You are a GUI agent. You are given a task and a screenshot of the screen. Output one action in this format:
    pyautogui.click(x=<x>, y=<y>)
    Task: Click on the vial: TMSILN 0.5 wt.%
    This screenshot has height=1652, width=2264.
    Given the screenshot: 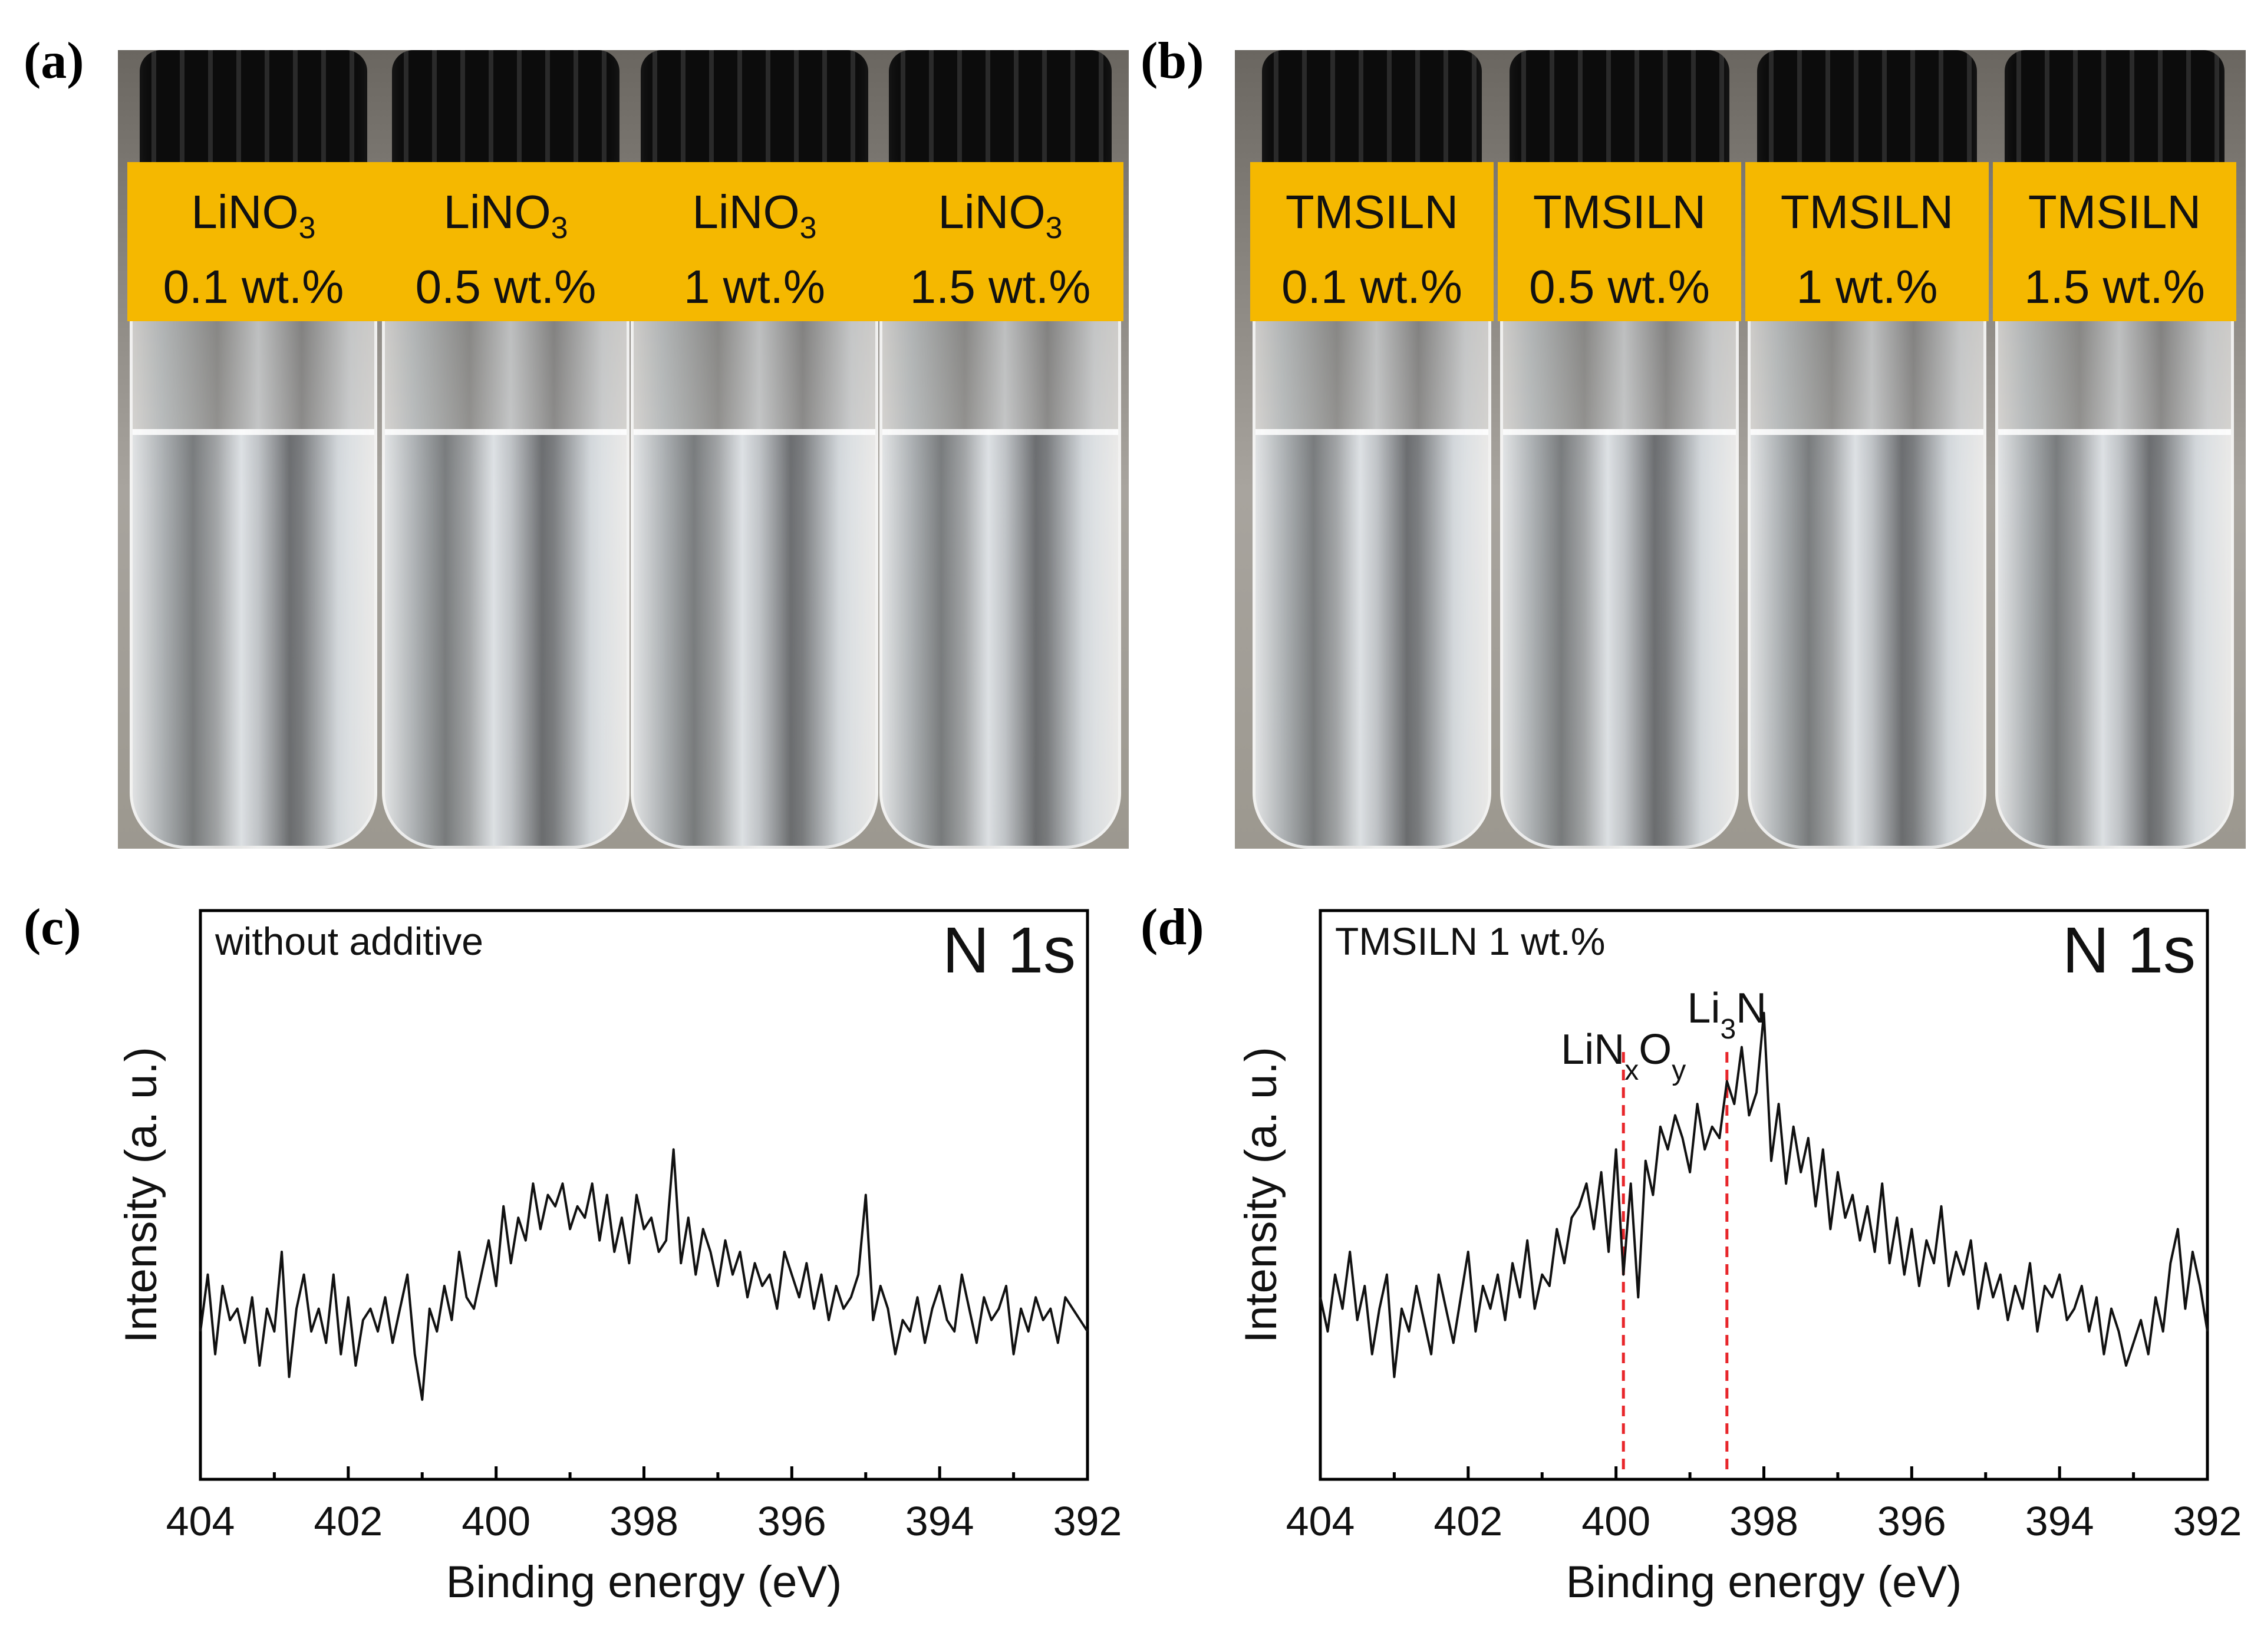 What is the action you would take?
    pyautogui.click(x=1619, y=450)
    